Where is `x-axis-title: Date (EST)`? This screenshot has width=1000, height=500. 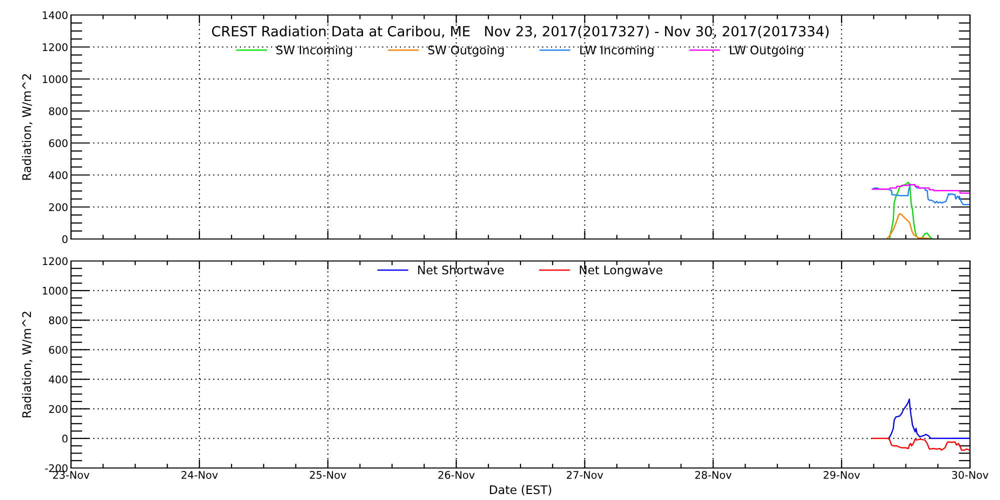 x-axis-title: Date (EST) is located at coordinates (521, 490).